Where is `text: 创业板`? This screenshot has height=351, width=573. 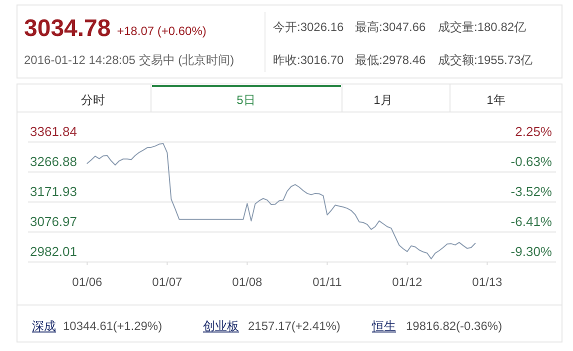 text: 创业板 is located at coordinates (221, 326).